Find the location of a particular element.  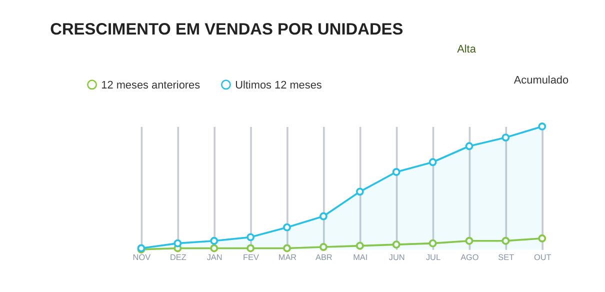

x-tick-label: FEV is located at coordinates (251, 257).